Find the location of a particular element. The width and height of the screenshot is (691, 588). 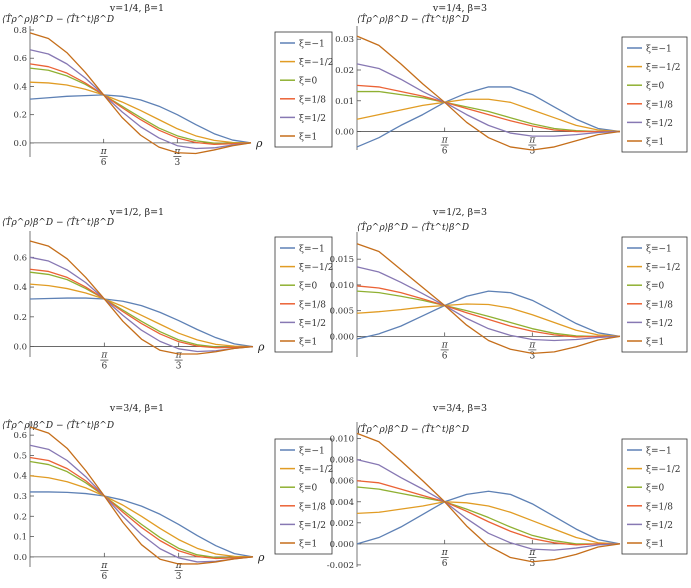

y-tick-label: 0.6 is located at coordinates (20, 258).